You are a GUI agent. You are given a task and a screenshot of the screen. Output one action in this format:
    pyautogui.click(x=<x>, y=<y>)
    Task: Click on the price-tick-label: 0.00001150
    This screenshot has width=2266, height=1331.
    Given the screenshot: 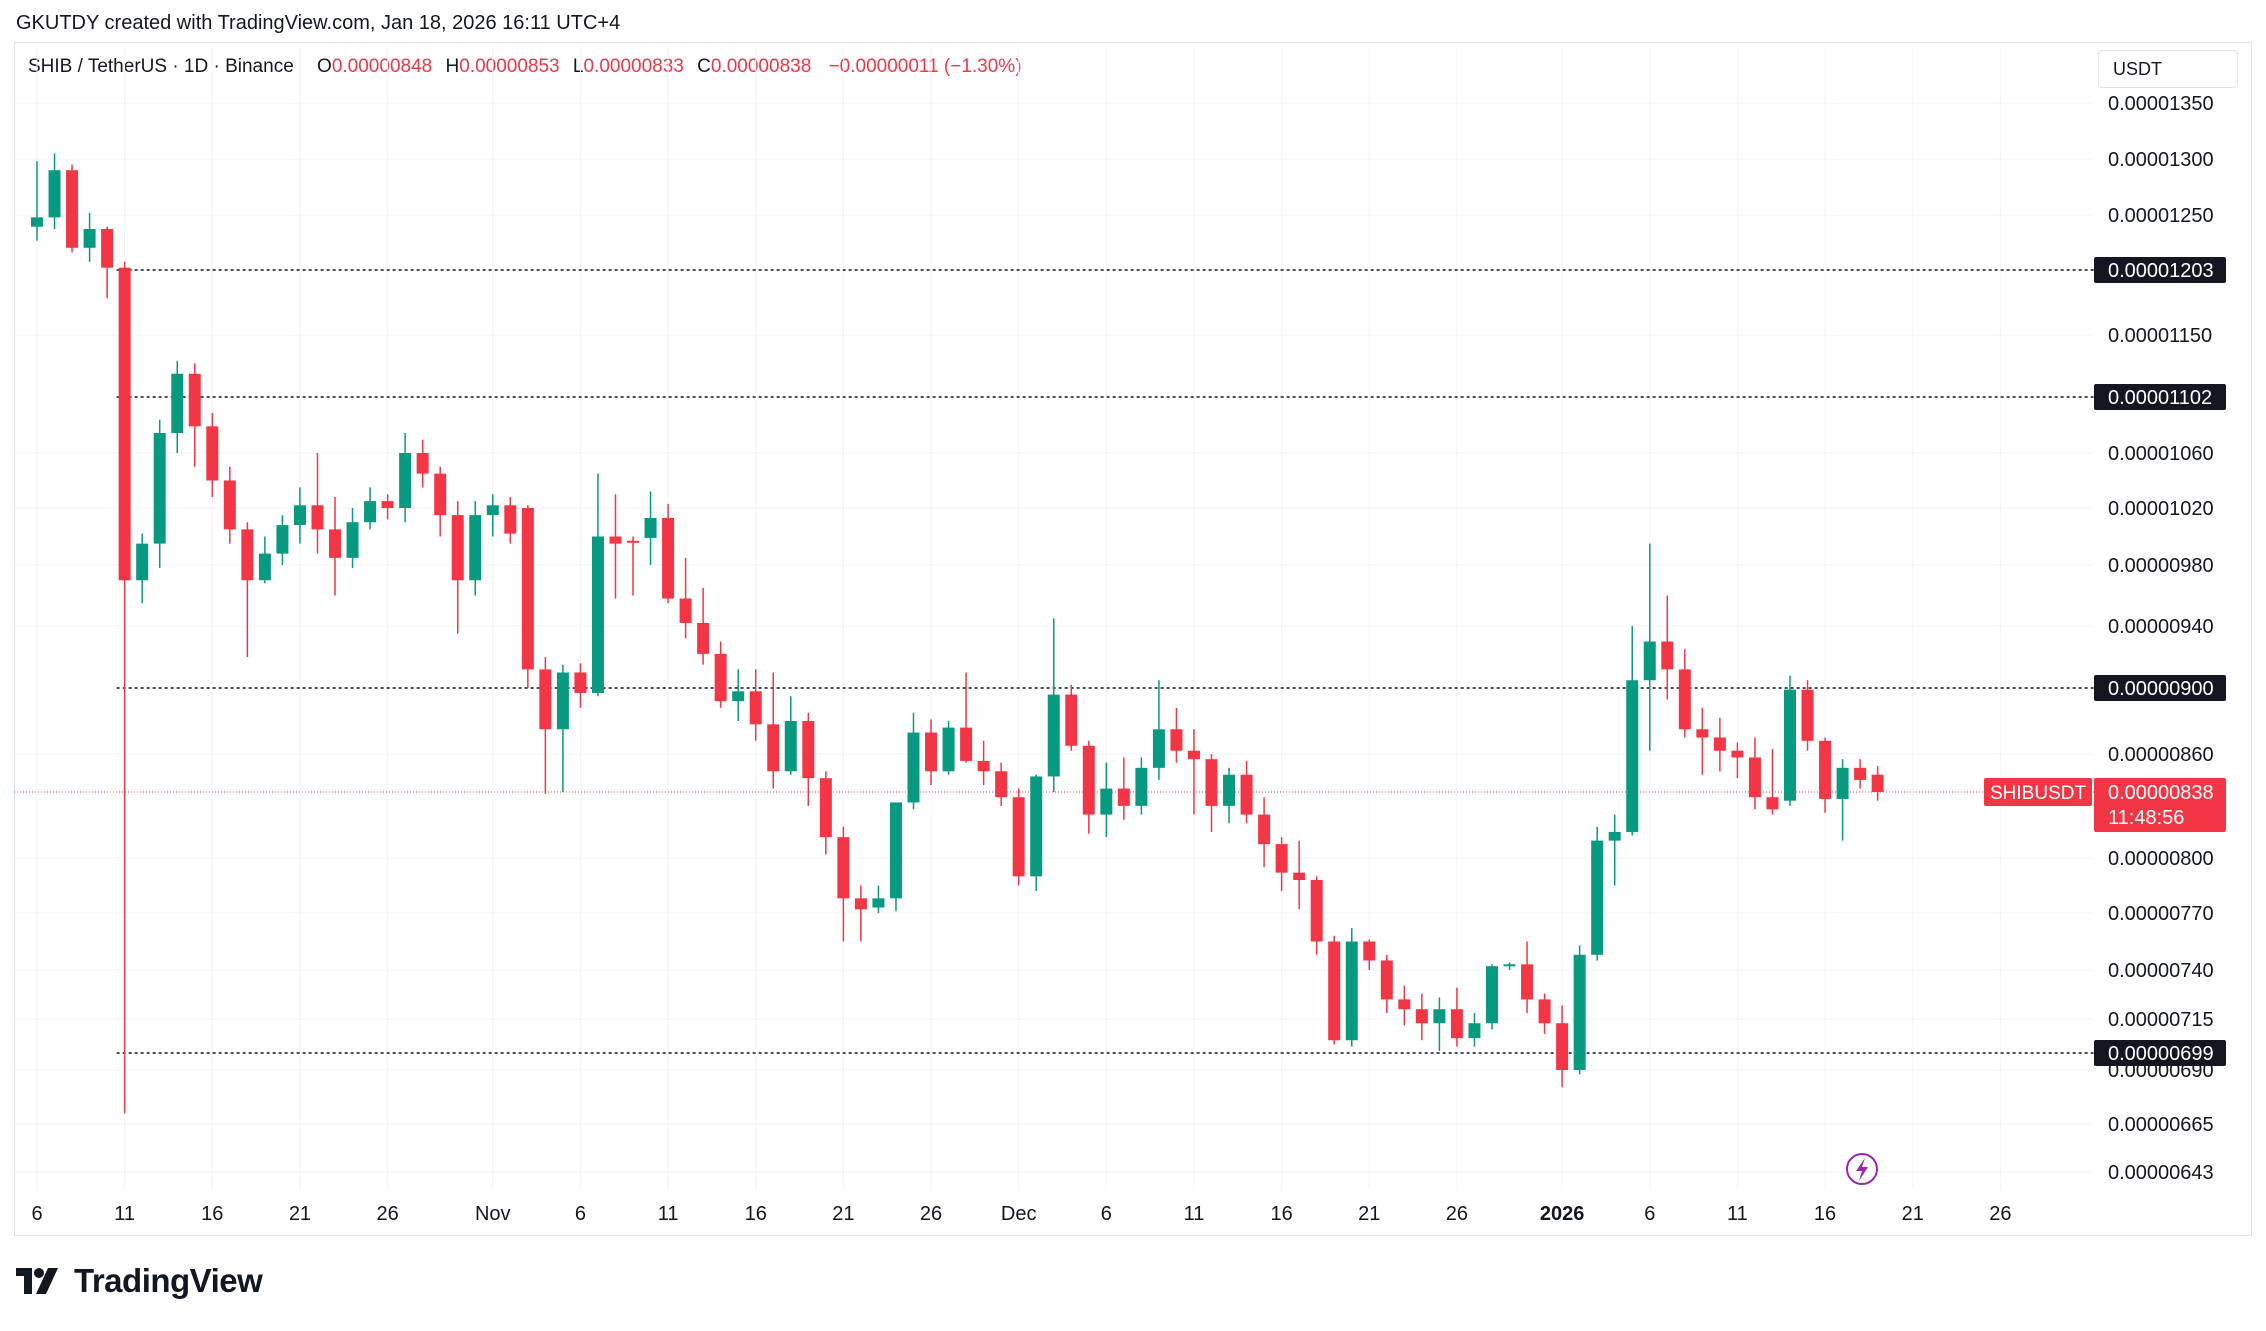 What is the action you would take?
    pyautogui.click(x=2160, y=336)
    